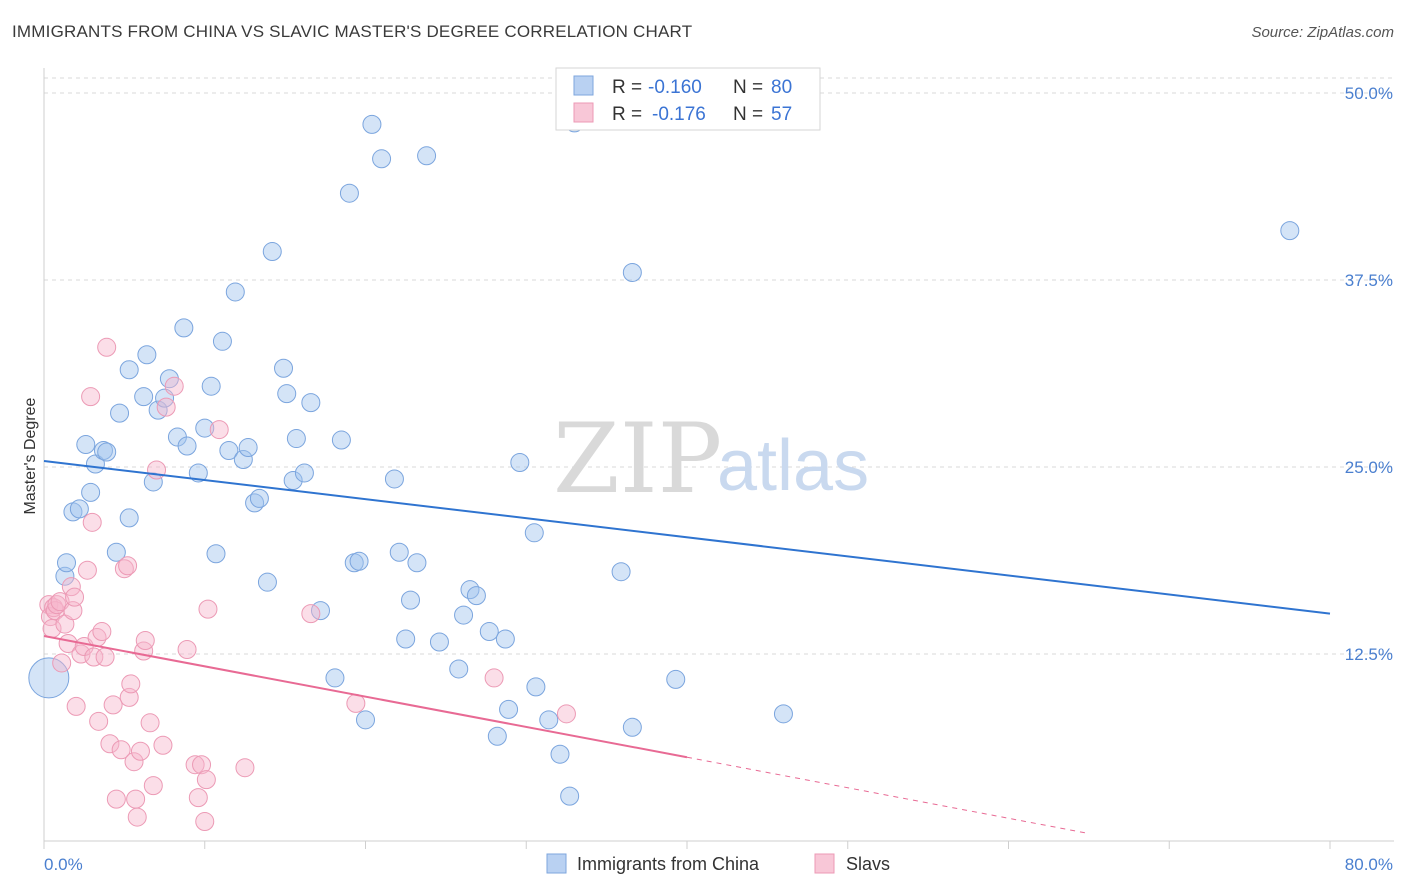 This screenshot has width=1406, height=892. What do you see at coordinates (1369, 93) in the screenshot?
I see `y-tick-label-3: 50.0%` at bounding box center [1369, 93].